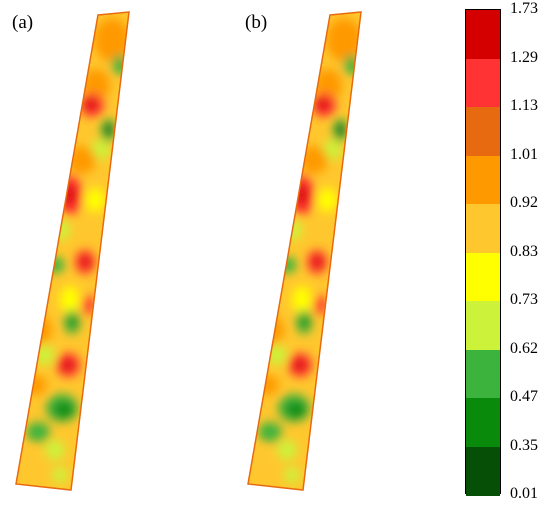  Describe the element at coordinates (524, 202) in the screenshot. I see `legend-tick-label: 0.92` at that location.